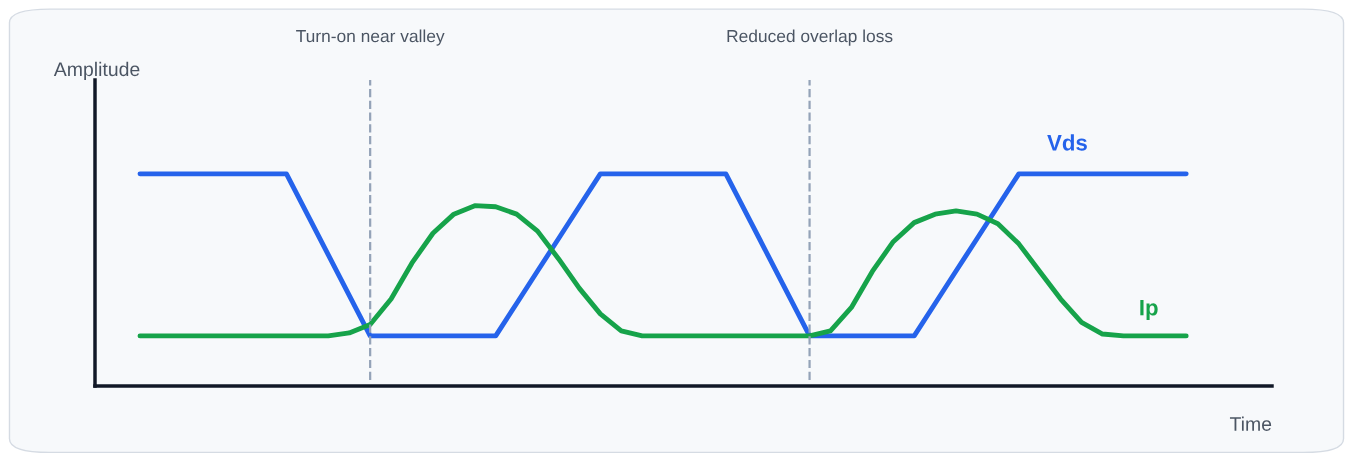  Describe the element at coordinates (96, 70) in the screenshot. I see `y-axis-title: Amplitude` at that location.